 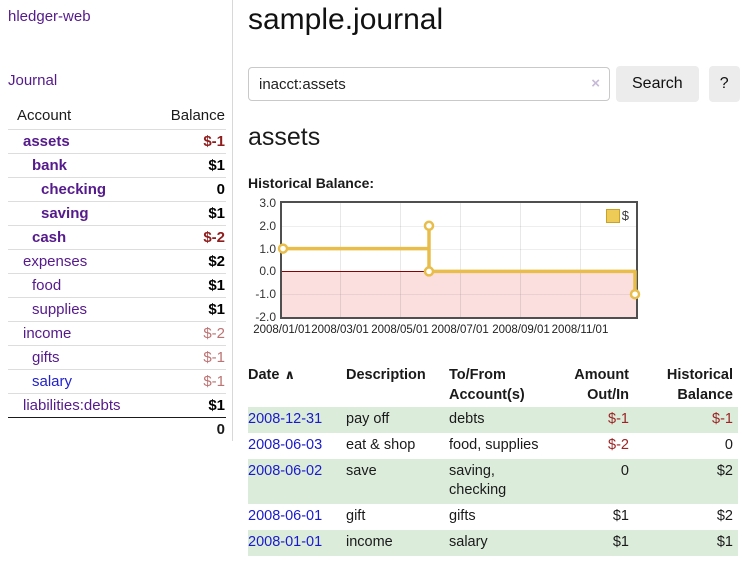 I want to click on balance-column-header: Historical Balance, so click(x=699, y=385).